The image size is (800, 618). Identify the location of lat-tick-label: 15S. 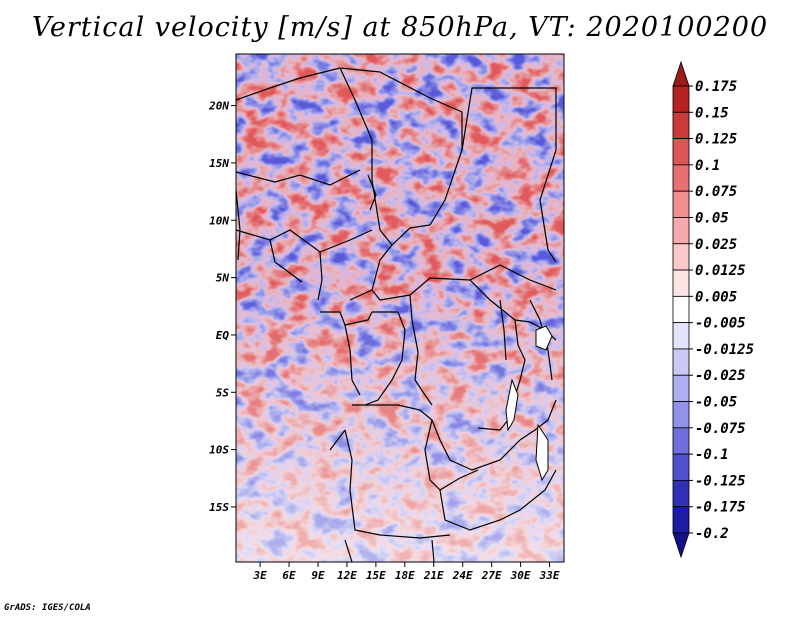
(219, 507).